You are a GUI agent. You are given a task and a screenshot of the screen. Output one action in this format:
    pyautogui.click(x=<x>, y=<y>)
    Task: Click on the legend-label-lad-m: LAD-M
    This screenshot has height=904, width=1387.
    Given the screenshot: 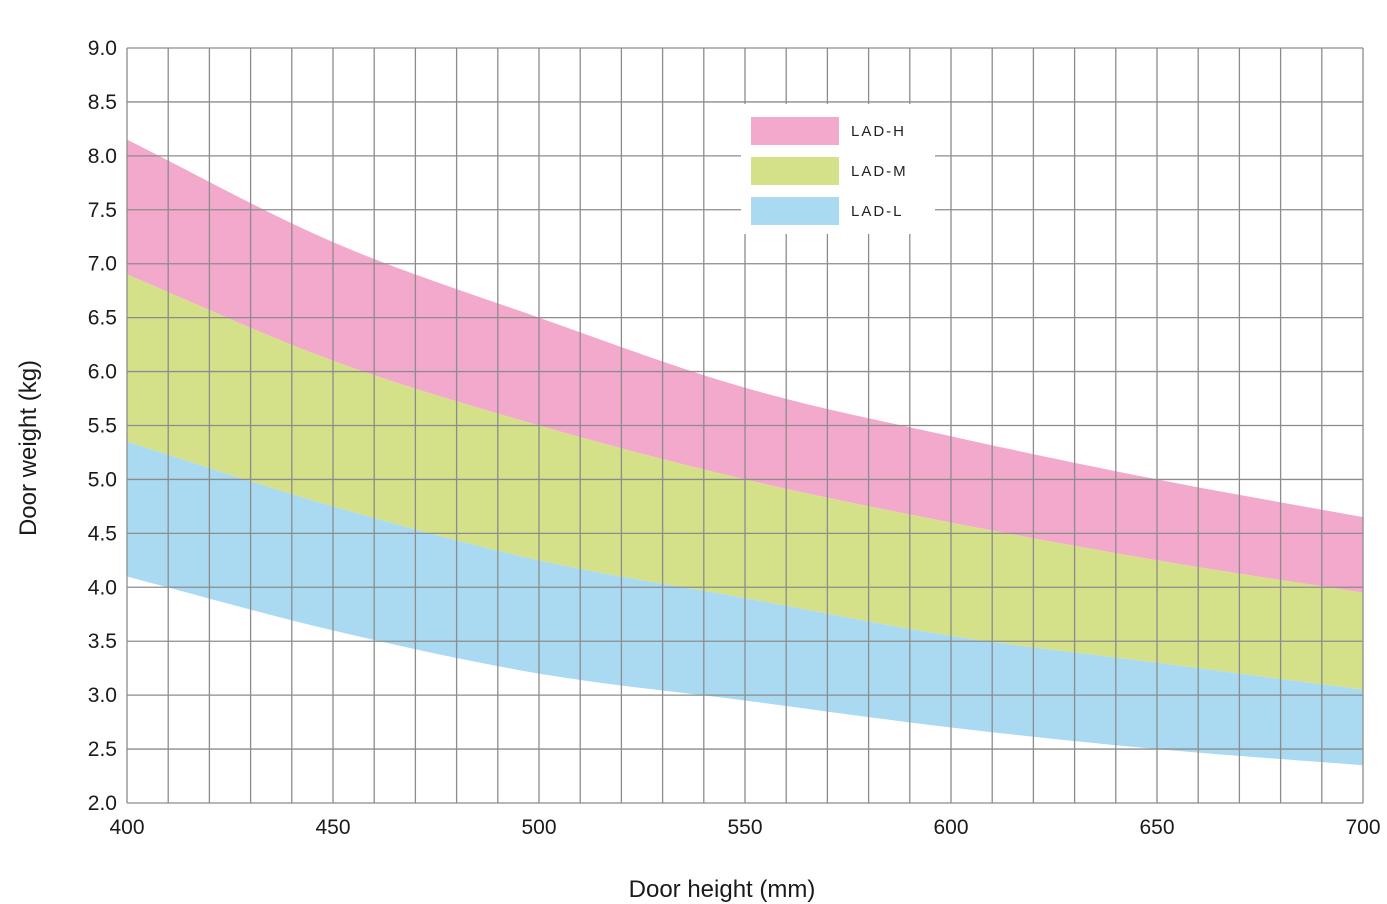 What is the action you would take?
    pyautogui.click(x=879, y=171)
    